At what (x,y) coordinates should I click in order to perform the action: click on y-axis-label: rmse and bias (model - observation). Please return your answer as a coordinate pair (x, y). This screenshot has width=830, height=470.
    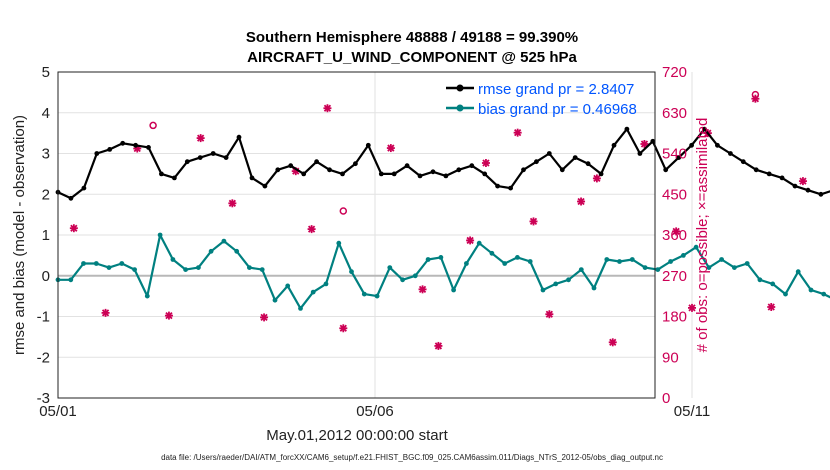
    Looking at the image, I should click on (19, 235).